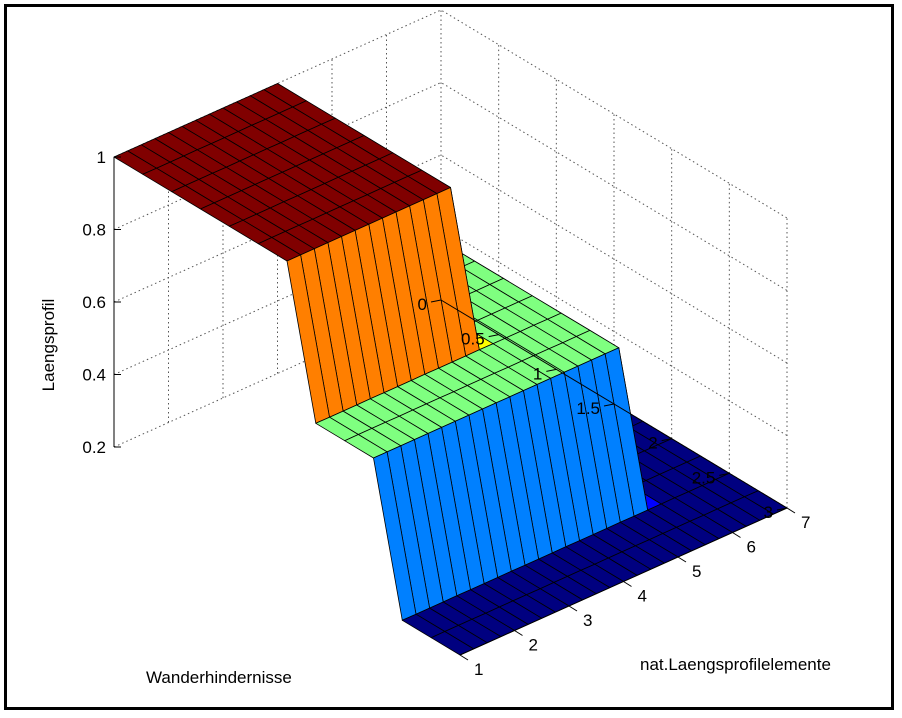 Image resolution: width=902 pixels, height=718 pixels. Describe the element at coordinates (94, 447) in the screenshot. I see `z-tick-label: 0.2` at that location.